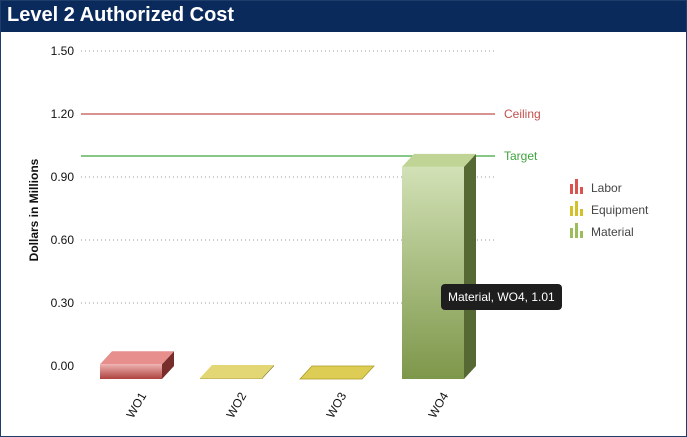  Describe the element at coordinates (606, 188) in the screenshot. I see `legend-label: Labor` at that location.